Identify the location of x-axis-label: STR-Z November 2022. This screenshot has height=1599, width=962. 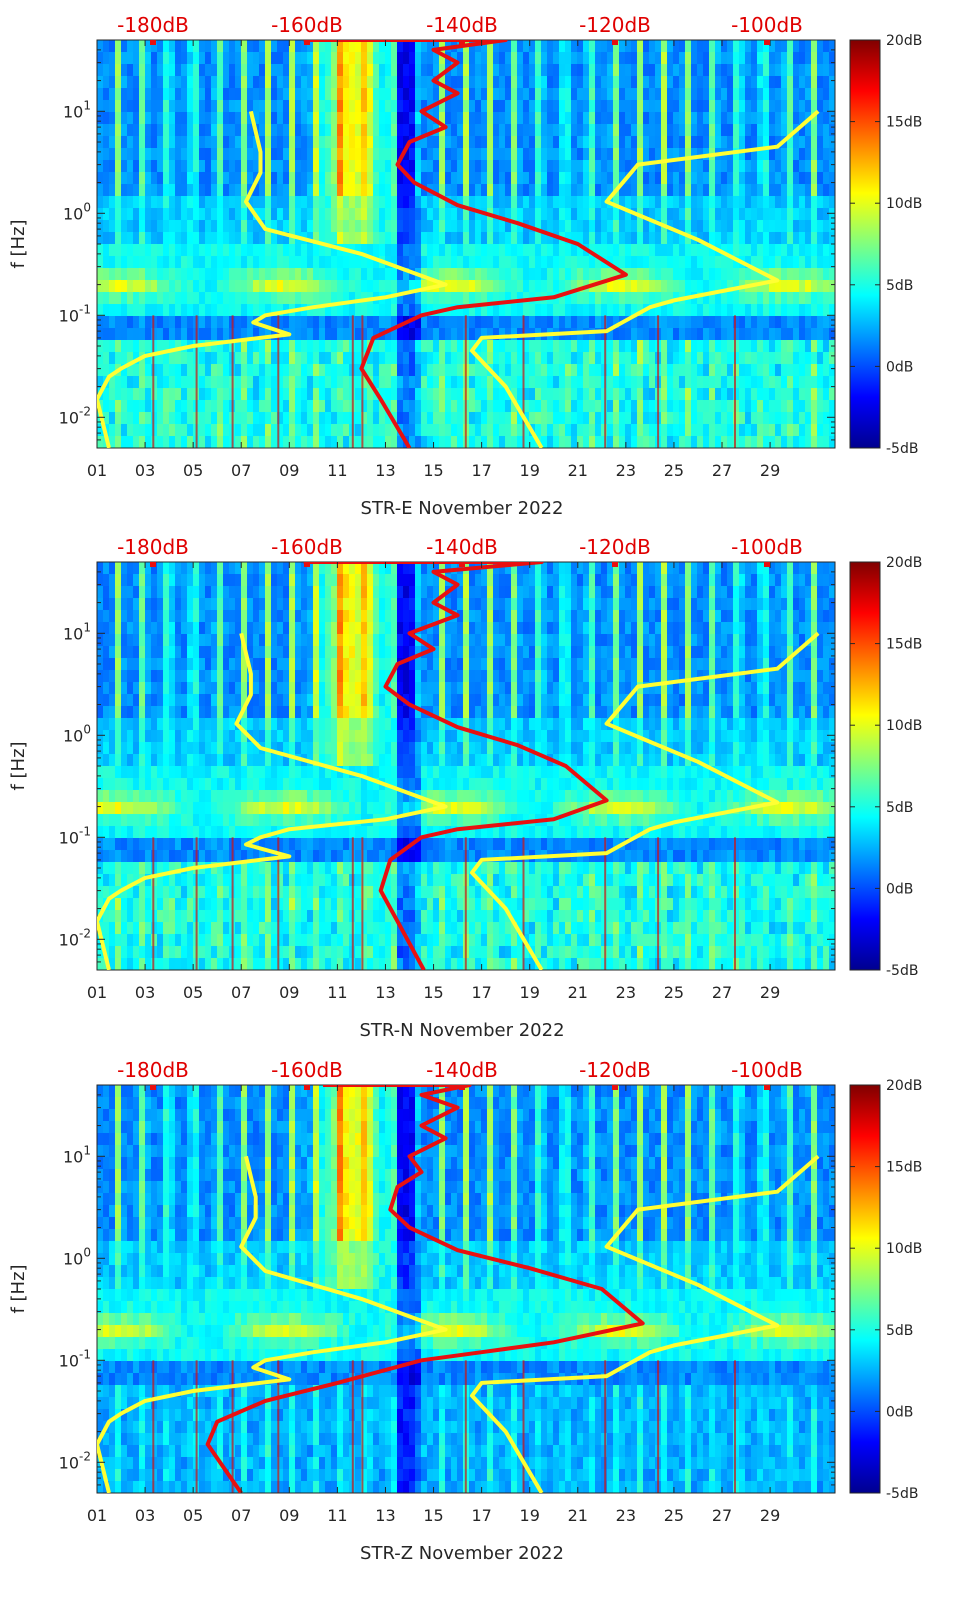
(462, 1553).